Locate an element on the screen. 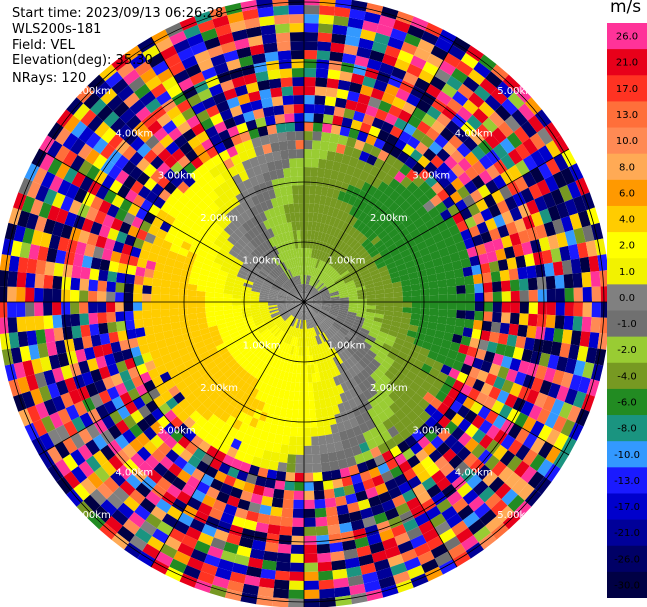 This screenshot has height=607, width=647. field-label: Field: VEL is located at coordinates (43, 45).